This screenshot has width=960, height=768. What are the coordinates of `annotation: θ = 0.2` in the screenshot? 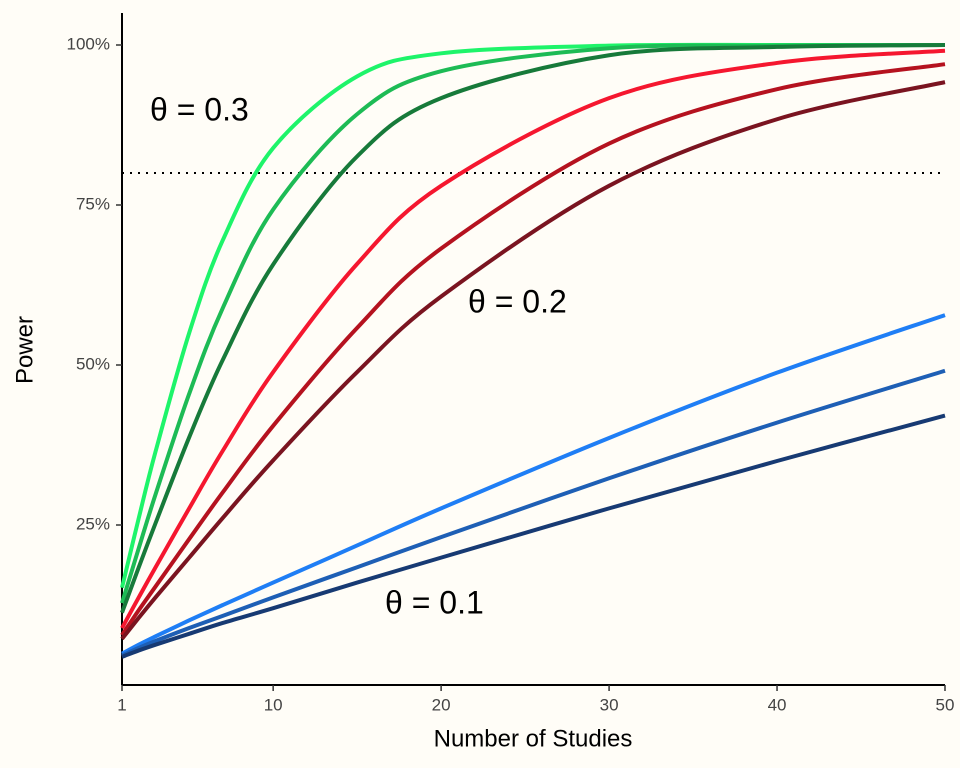 It's located at (517, 301).